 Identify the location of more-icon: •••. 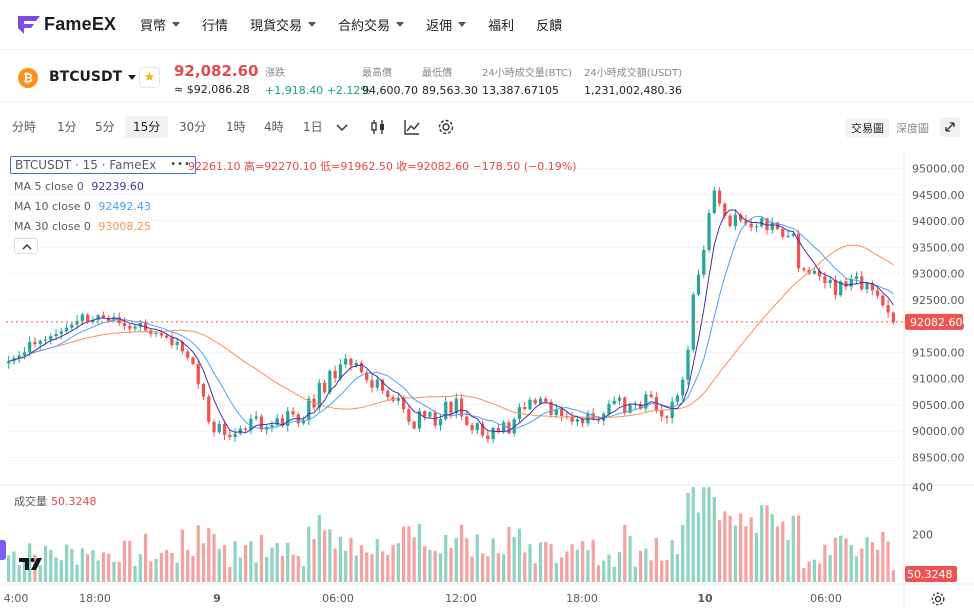
(180, 164).